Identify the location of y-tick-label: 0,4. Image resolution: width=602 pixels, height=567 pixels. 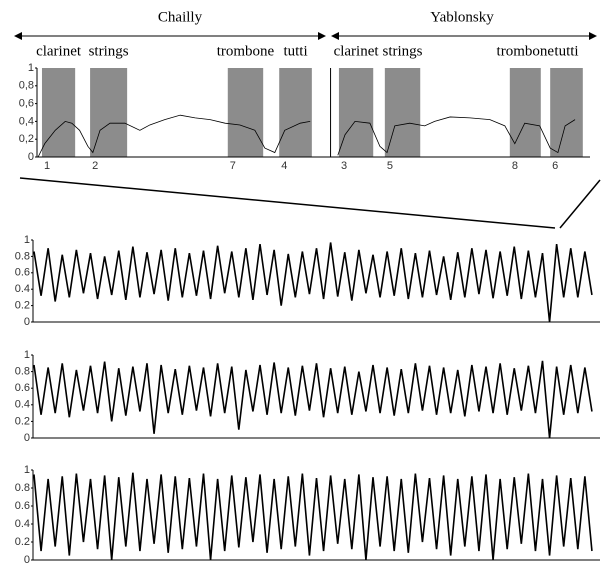
(26, 121).